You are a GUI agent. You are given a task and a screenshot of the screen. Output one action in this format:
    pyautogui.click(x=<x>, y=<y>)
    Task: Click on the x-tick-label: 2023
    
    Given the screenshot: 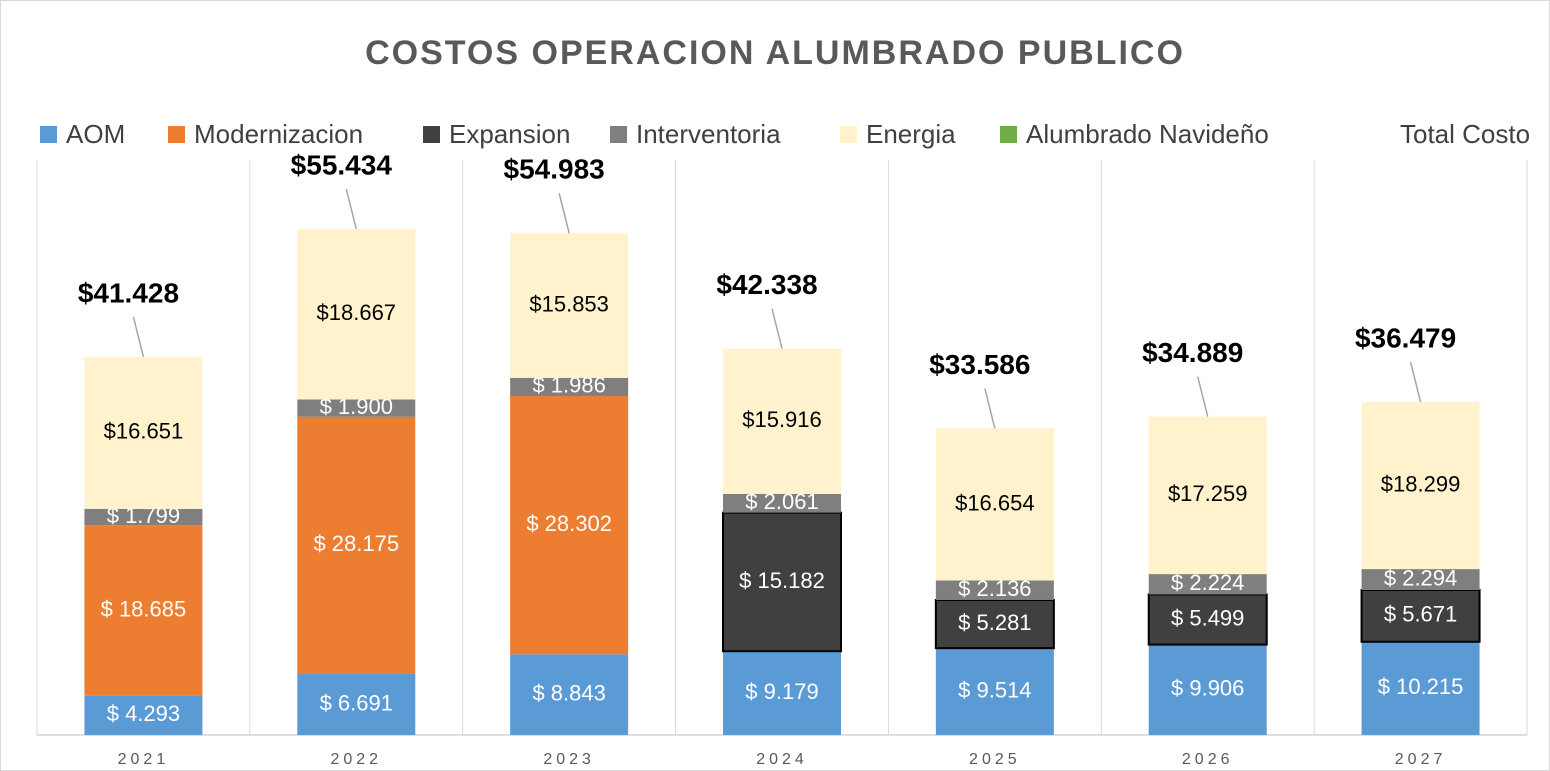 What is the action you would take?
    pyautogui.click(x=569, y=759)
    